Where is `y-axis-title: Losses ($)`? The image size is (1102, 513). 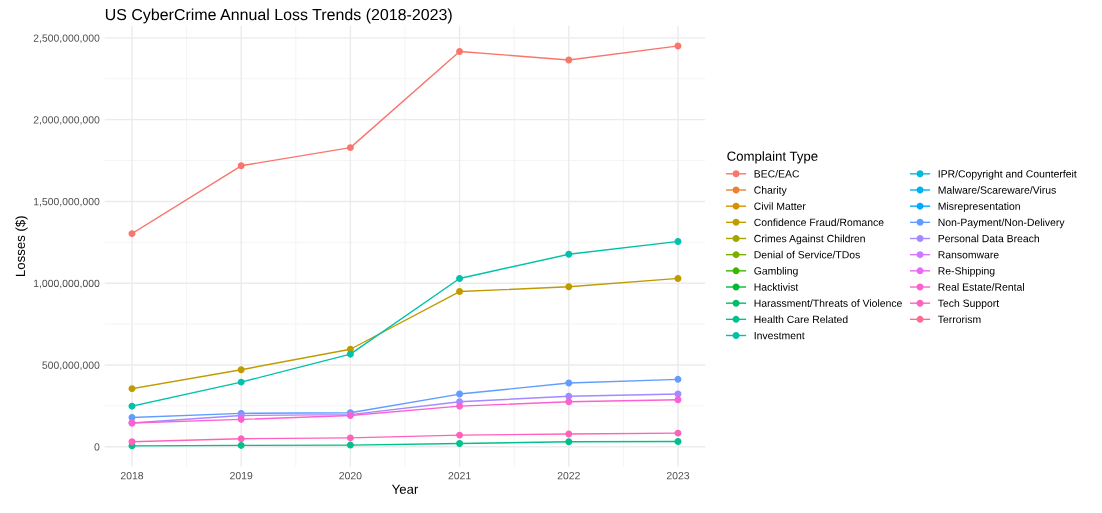 y-axis-title: Losses ($) is located at coordinates (21, 246).